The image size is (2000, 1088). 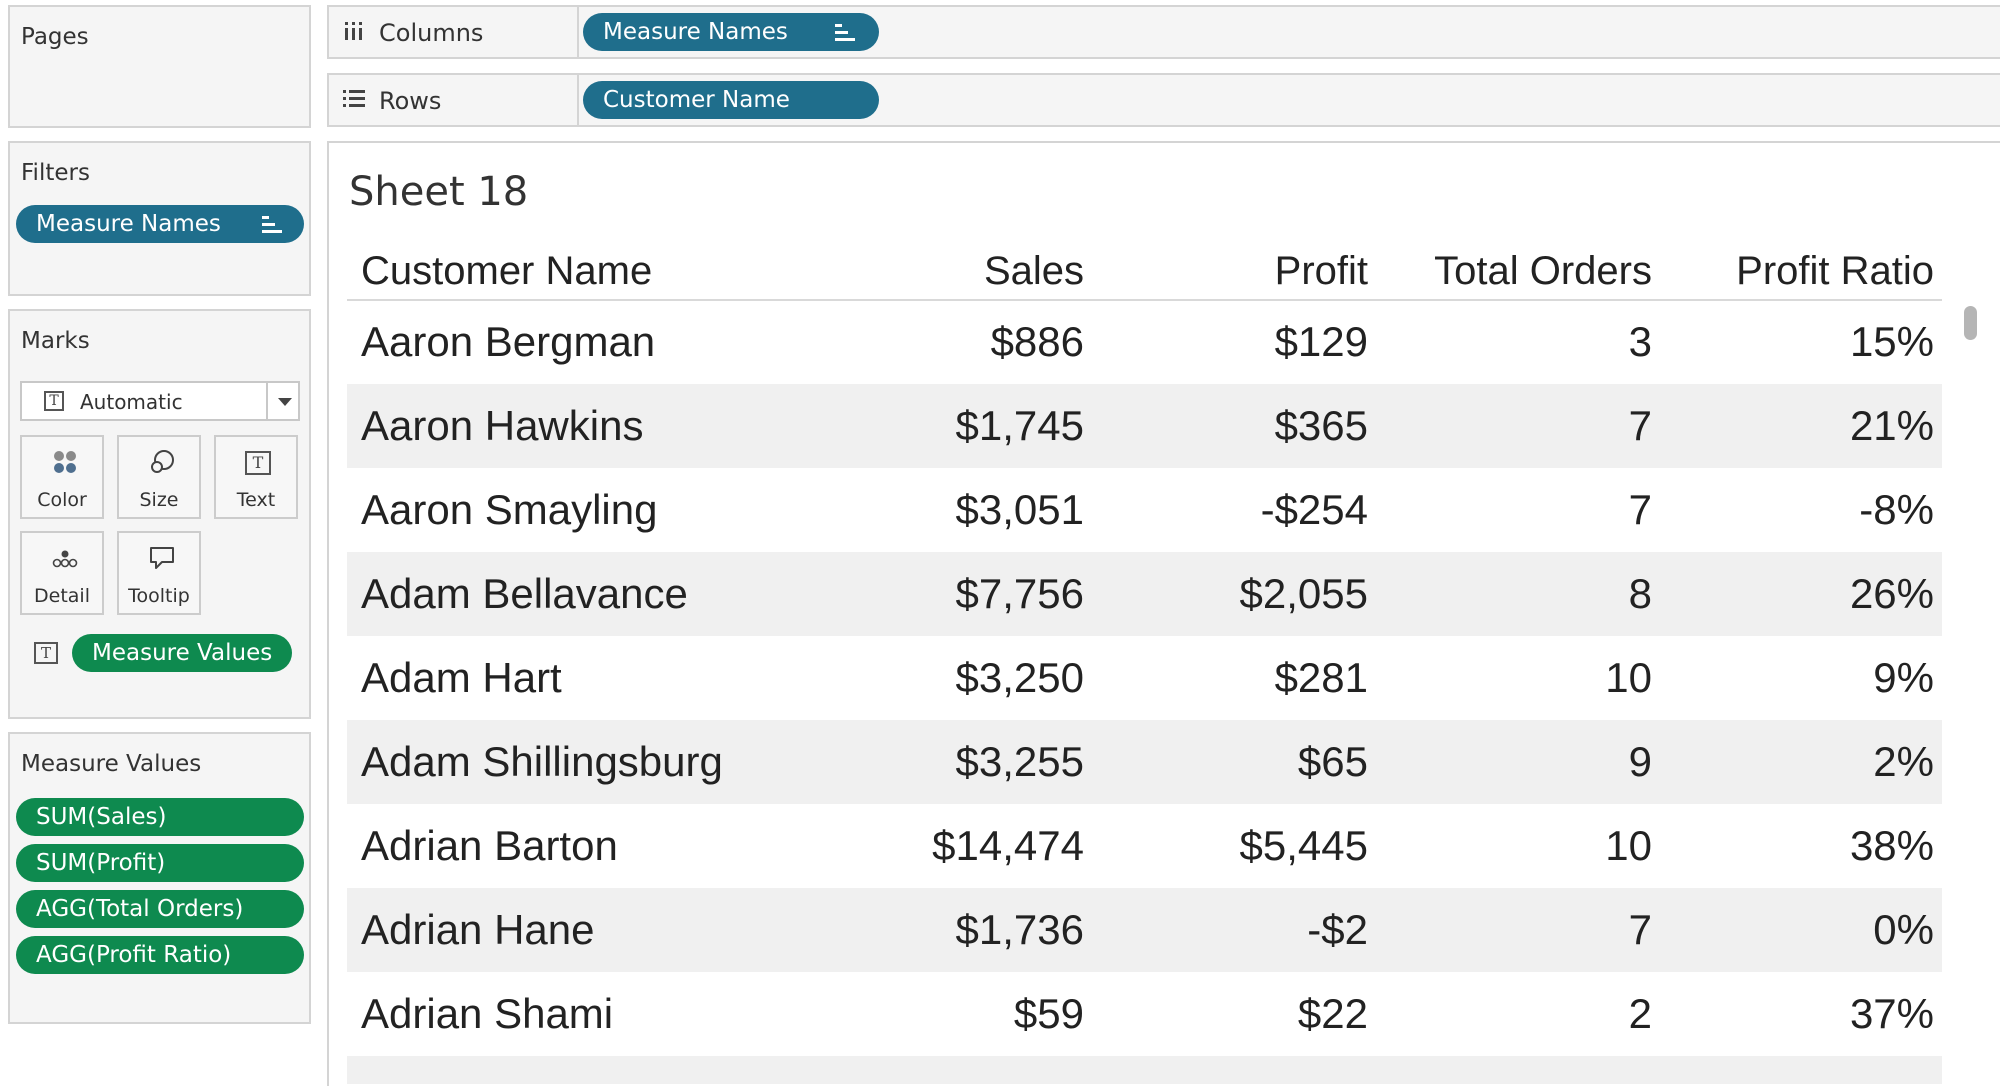 I want to click on measure-values-title: Measure Values, so click(x=111, y=764).